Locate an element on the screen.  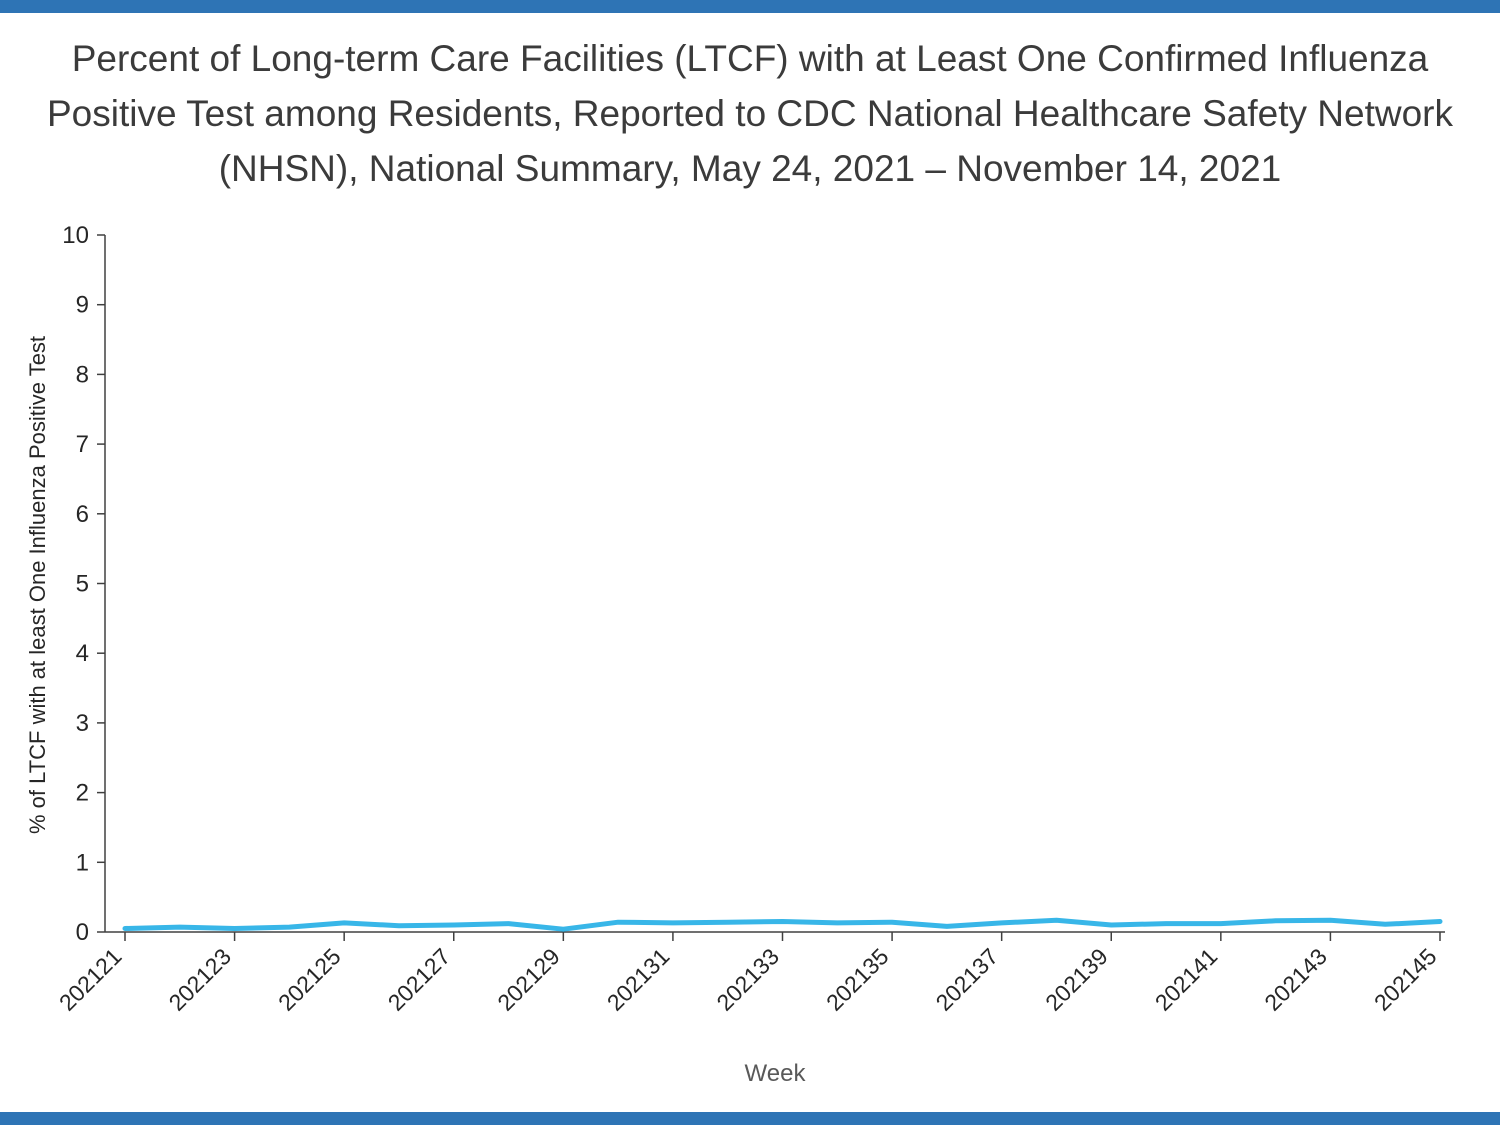
y-tick-label: 5 is located at coordinates (82, 584).